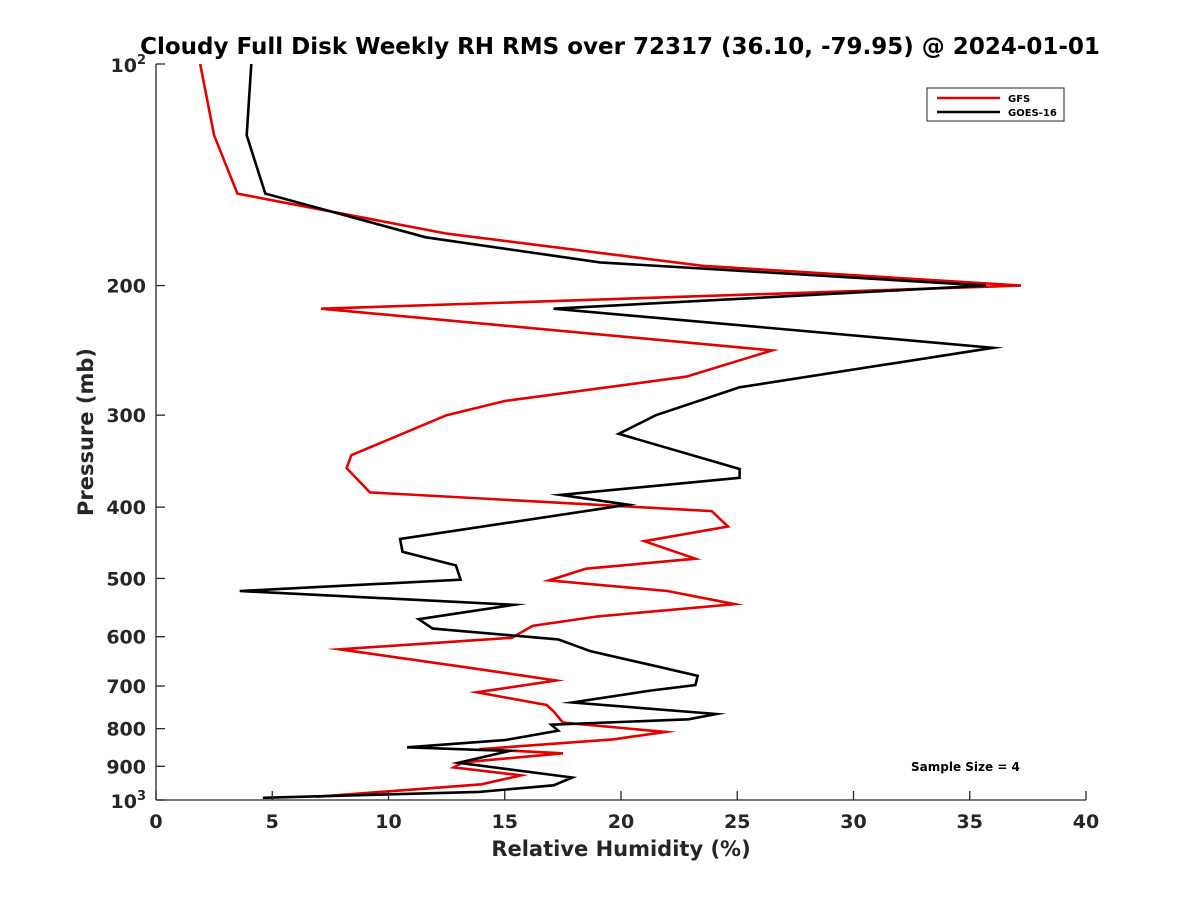  Describe the element at coordinates (126, 638) in the screenshot. I see `y-tick-label: 600` at that location.